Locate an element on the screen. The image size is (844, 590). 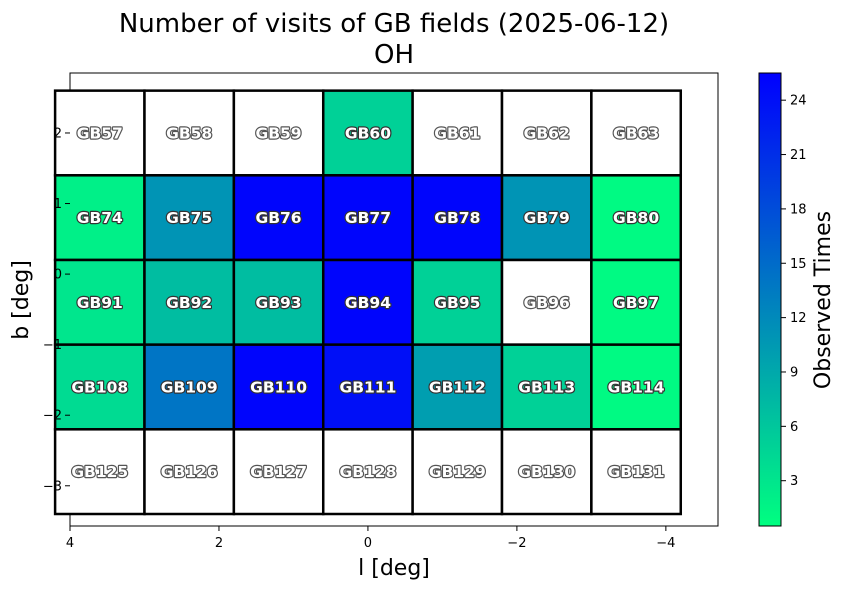
field-label: GB127 is located at coordinates (278, 472).